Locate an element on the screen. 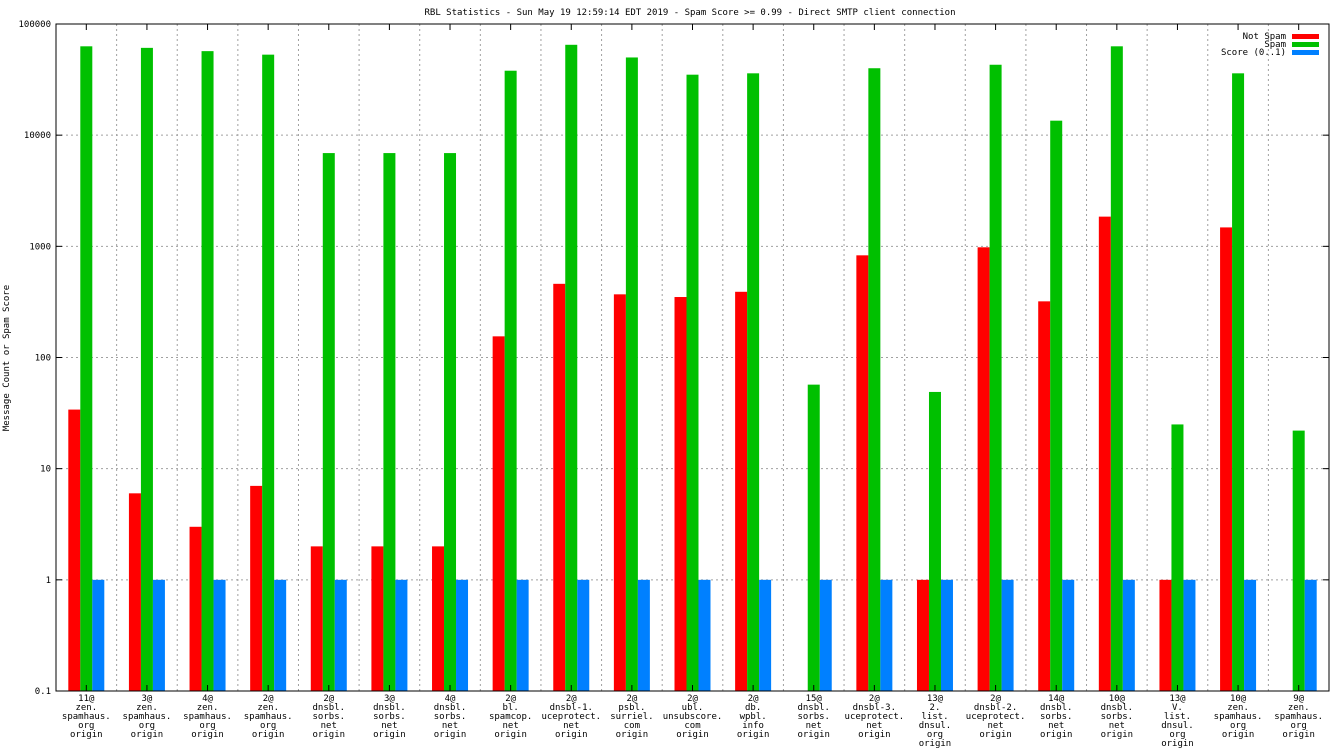 The height and width of the screenshot is (756, 1344). x-tick-label: 11@ zen. spamhaus. org origin is located at coordinates (86, 717).